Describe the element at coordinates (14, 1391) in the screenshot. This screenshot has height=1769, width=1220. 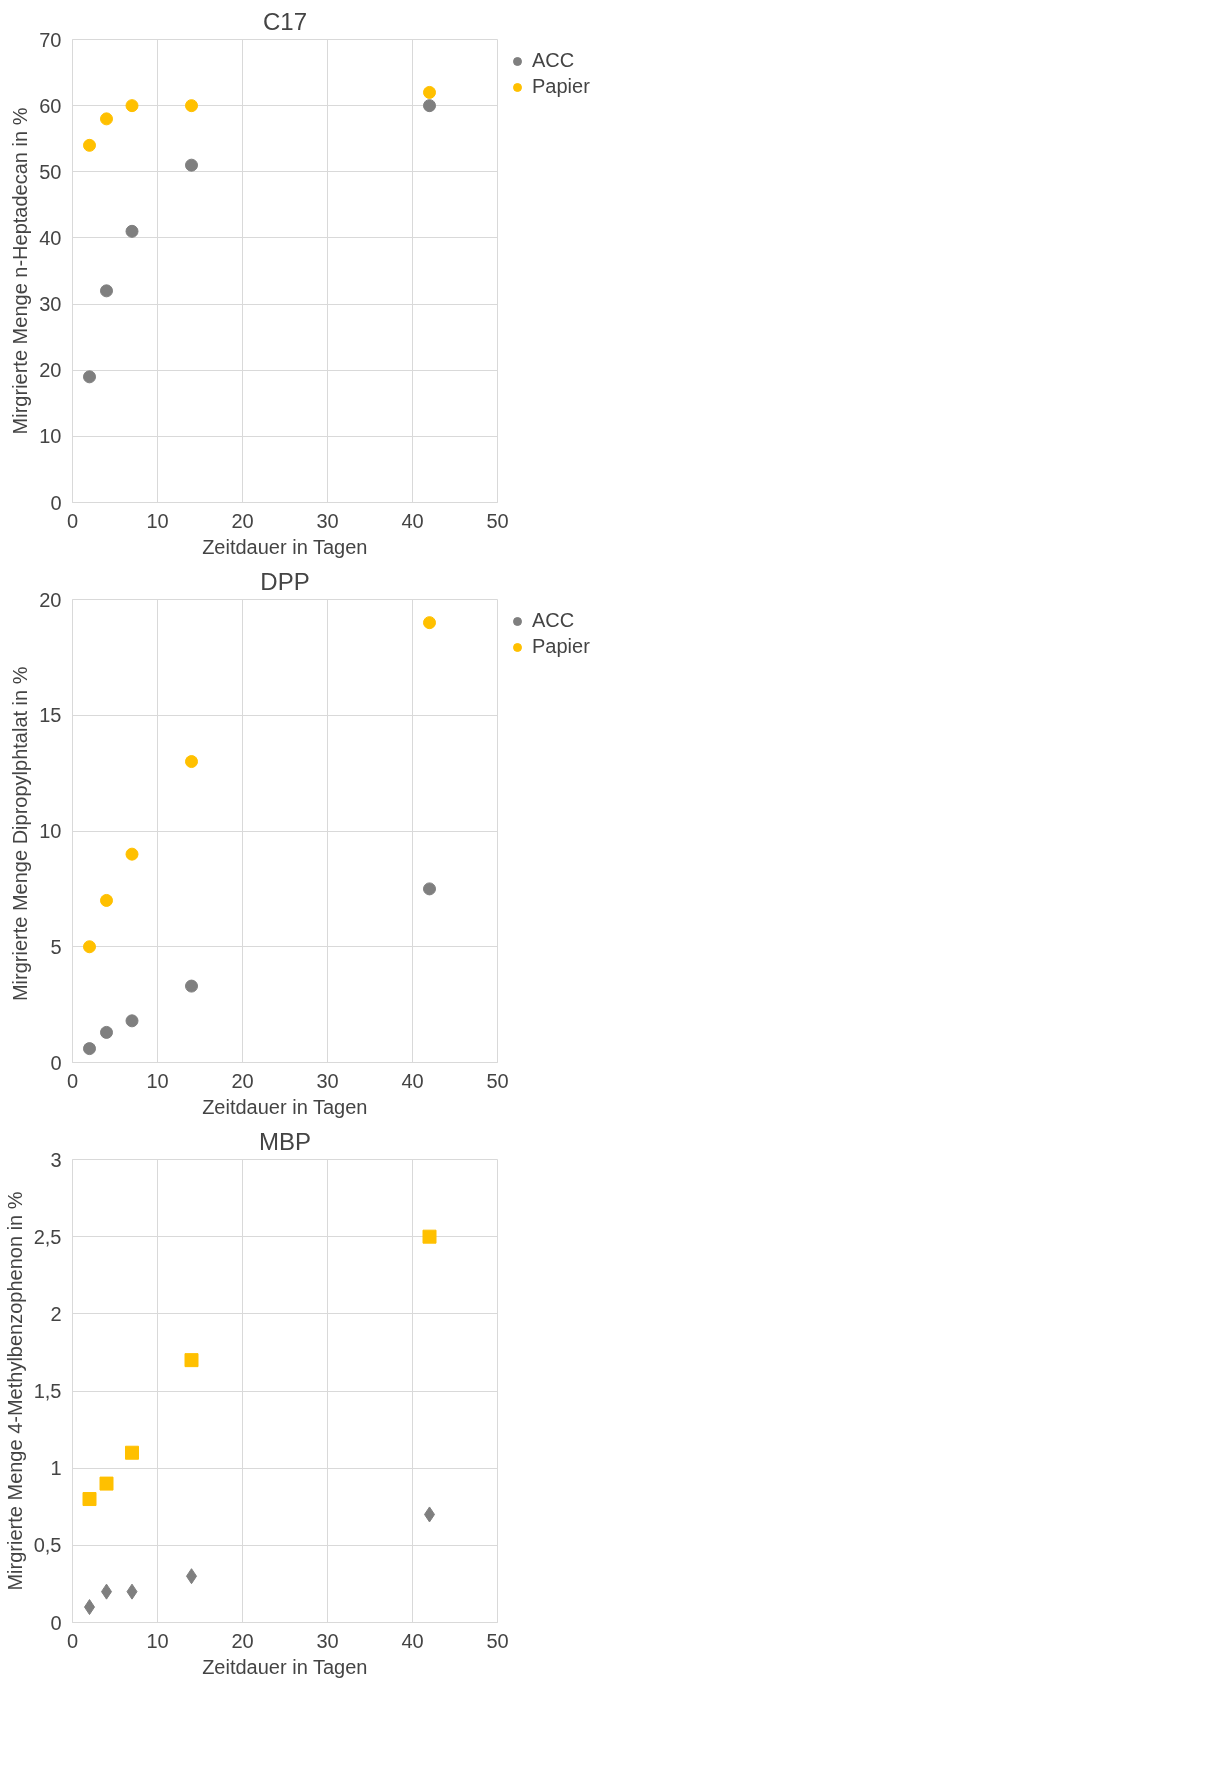
I see `y-axis-title: Mirgrierte Menge 4-Methylbenzophenon in %` at that location.